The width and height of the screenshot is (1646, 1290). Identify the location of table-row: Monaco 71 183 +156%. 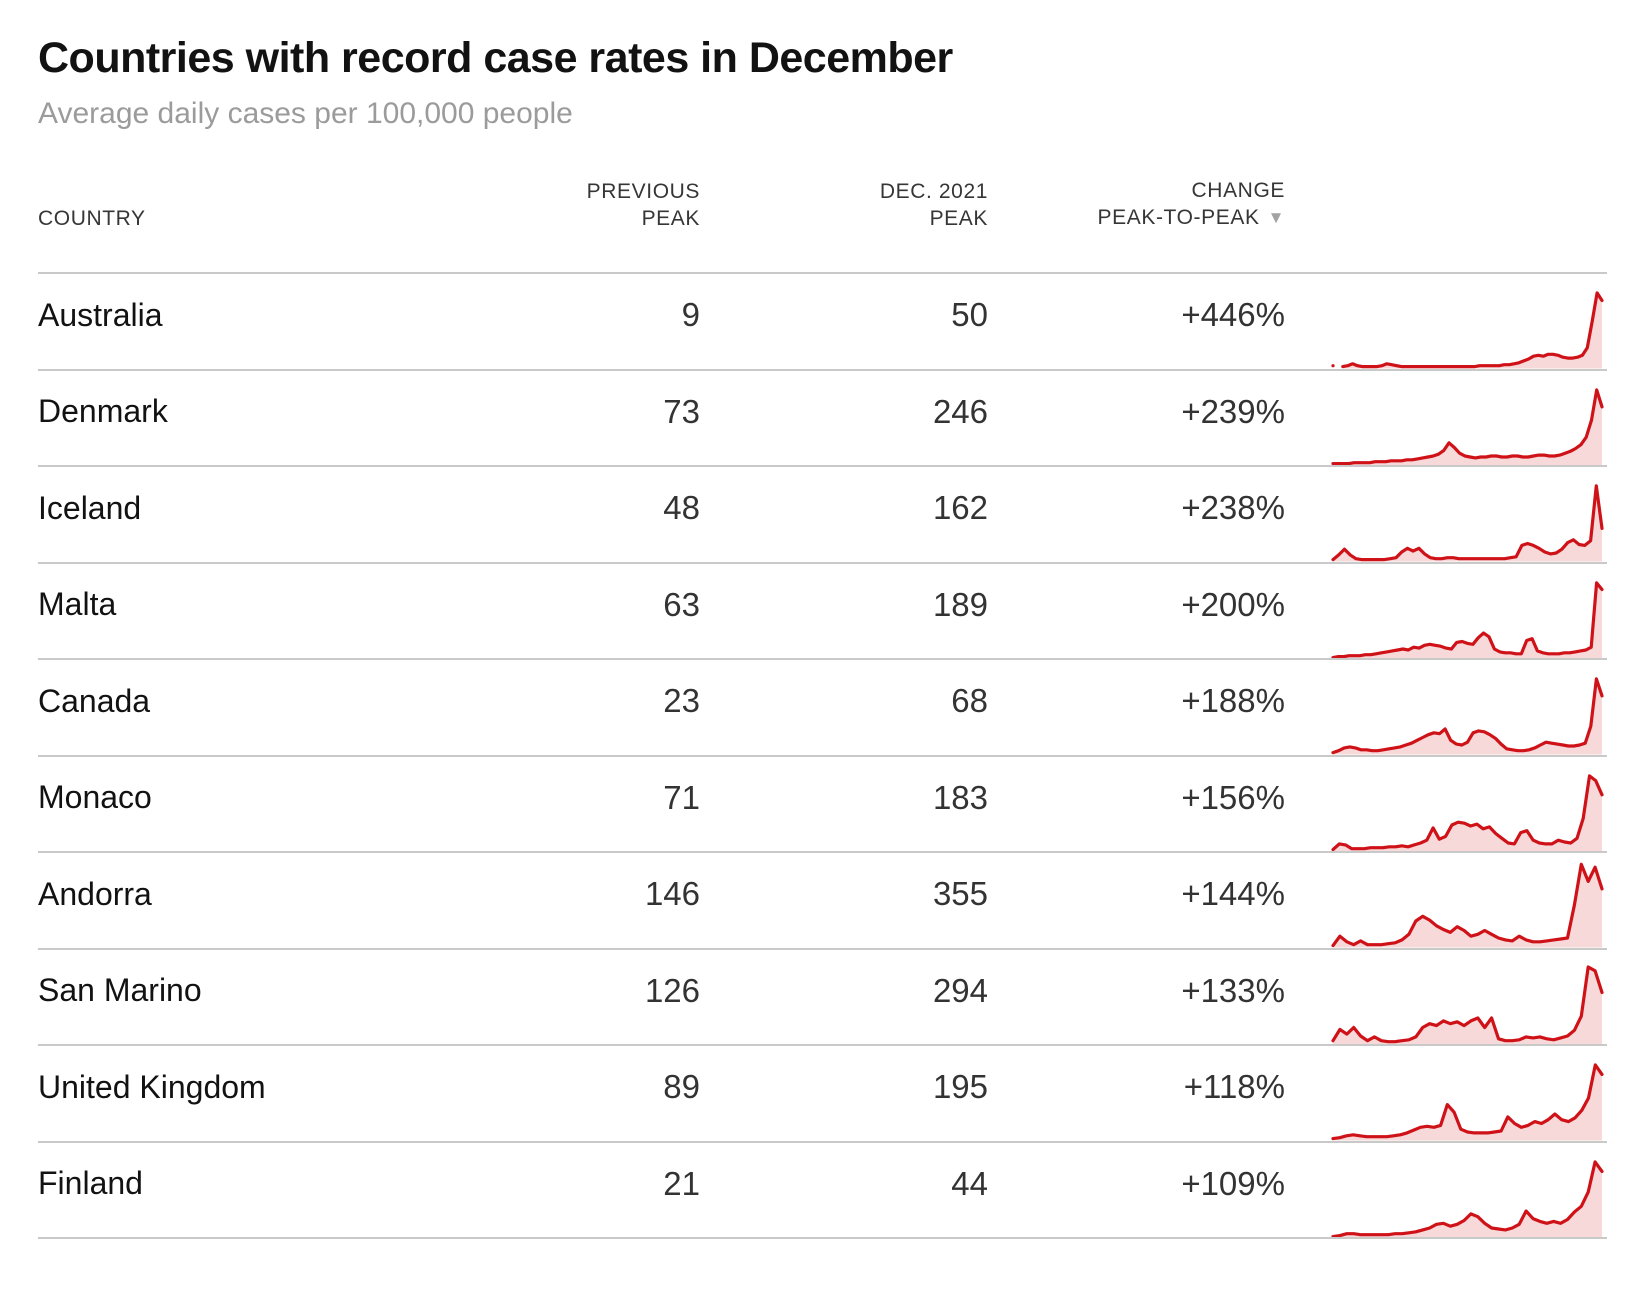
(822, 802).